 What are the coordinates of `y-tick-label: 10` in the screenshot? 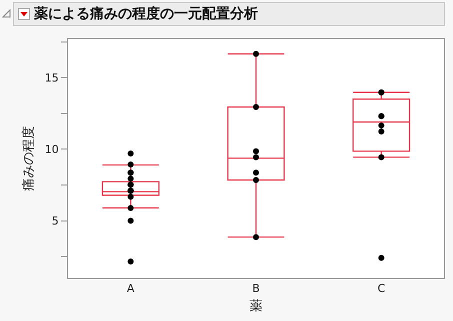 It's located at (51, 149).